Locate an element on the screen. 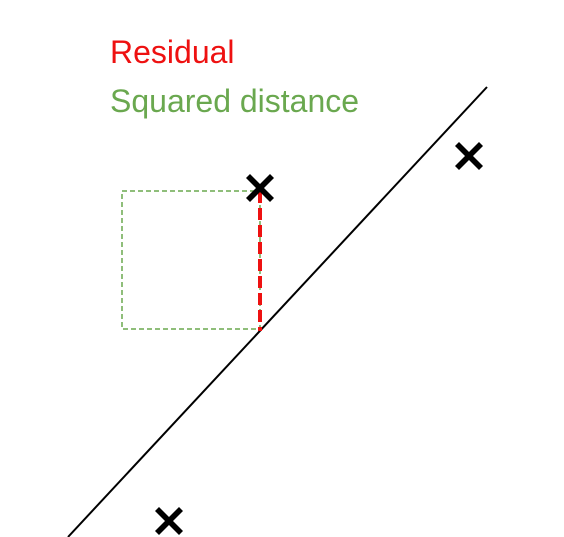 This screenshot has height=537, width=564. squared-distance-legend-label: Squared distance is located at coordinates (235, 101).